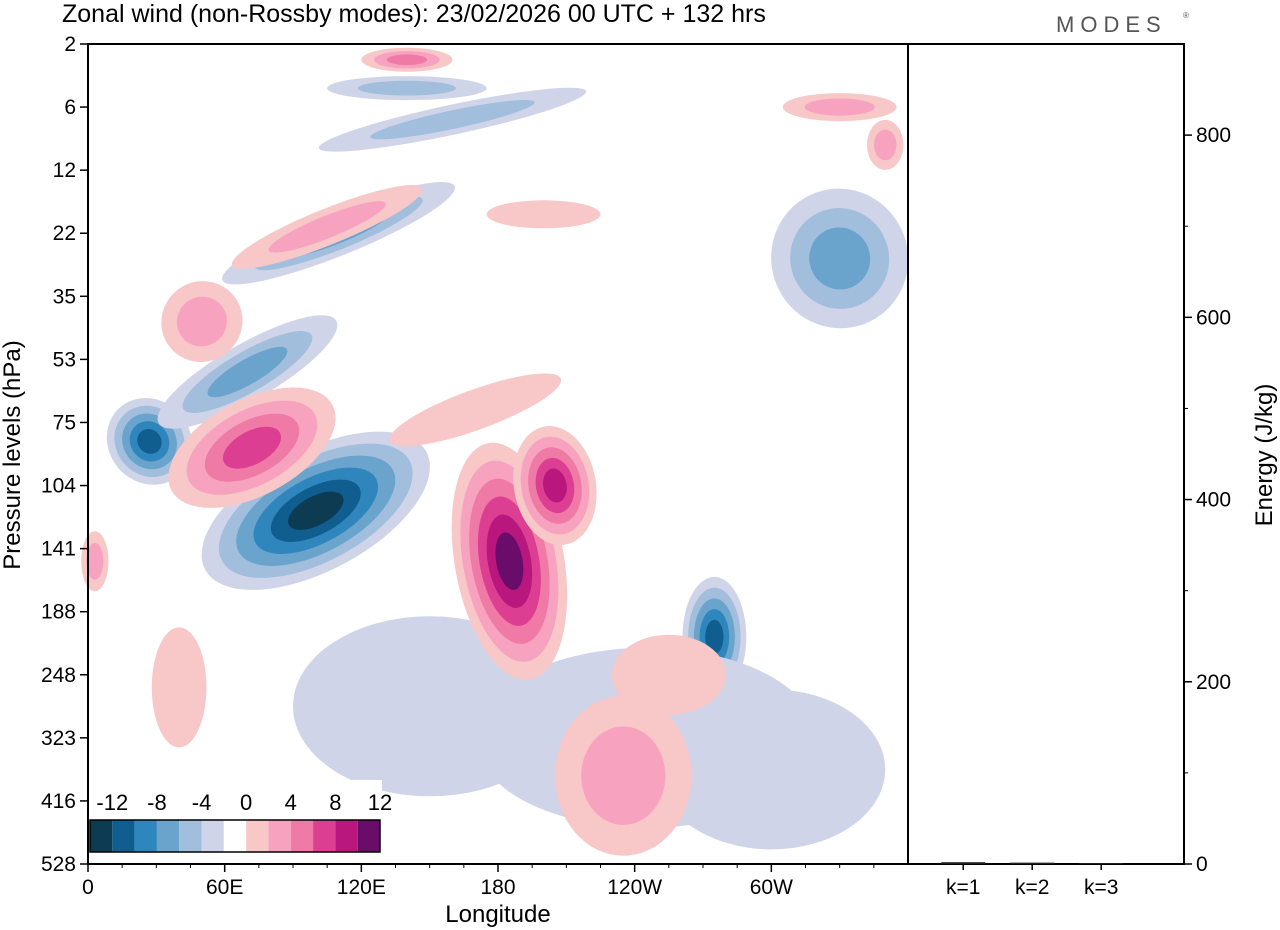 The image size is (1280, 930). What do you see at coordinates (202, 802) in the screenshot?
I see `colorbar-tick-label: -4` at bounding box center [202, 802].